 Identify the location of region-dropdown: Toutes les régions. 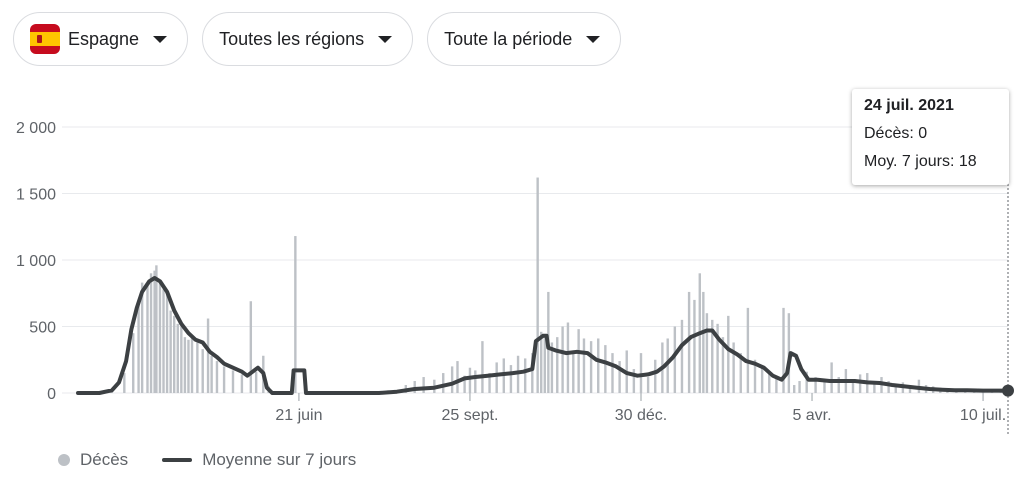
(308, 39).